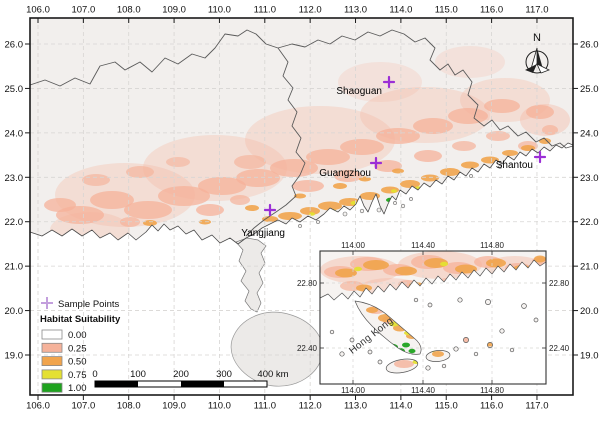  I want to click on lat-axis-label: 20.0, so click(589, 311).